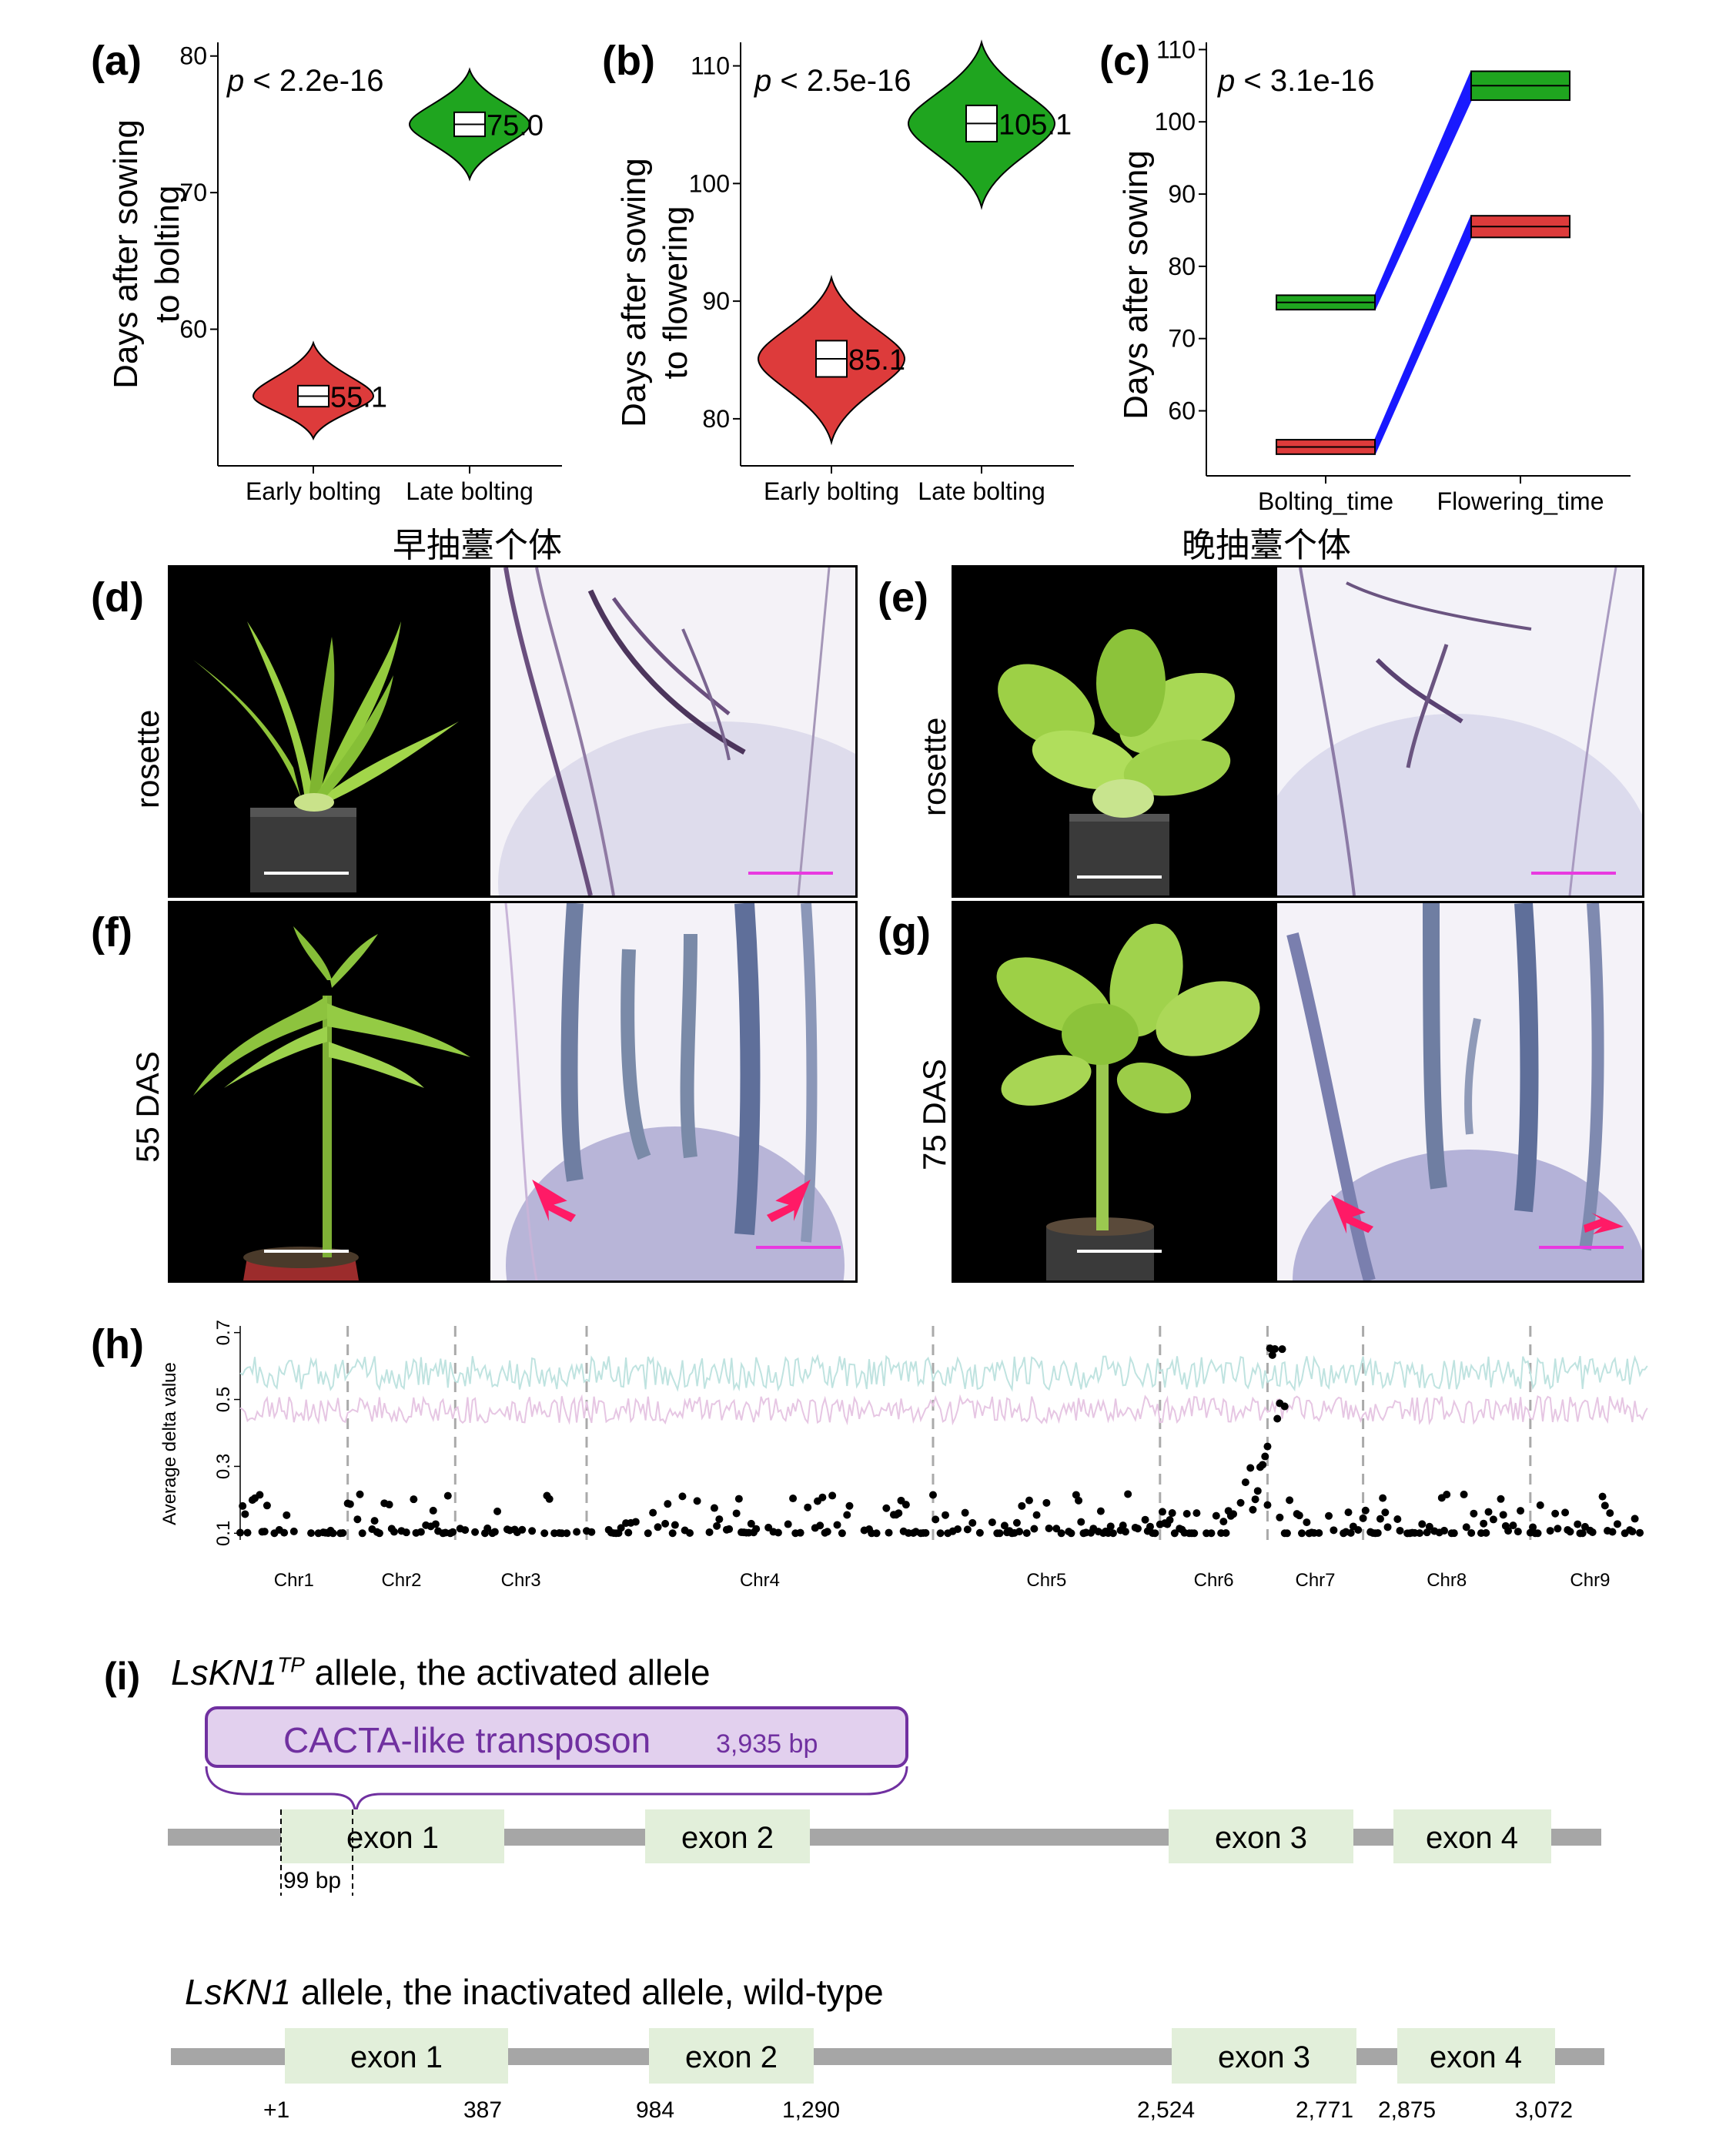 This screenshot has height=2139, width=1736. Describe the element at coordinates (223, 1332) in the screenshot. I see `chart-h-ytick-label: 0.7` at that location.